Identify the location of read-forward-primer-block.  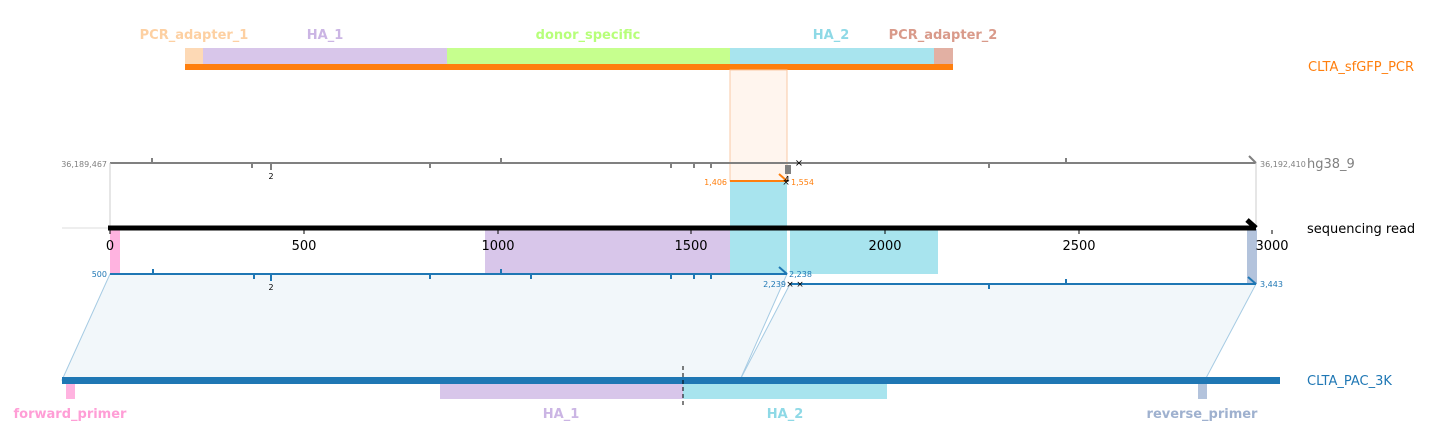
(115, 251).